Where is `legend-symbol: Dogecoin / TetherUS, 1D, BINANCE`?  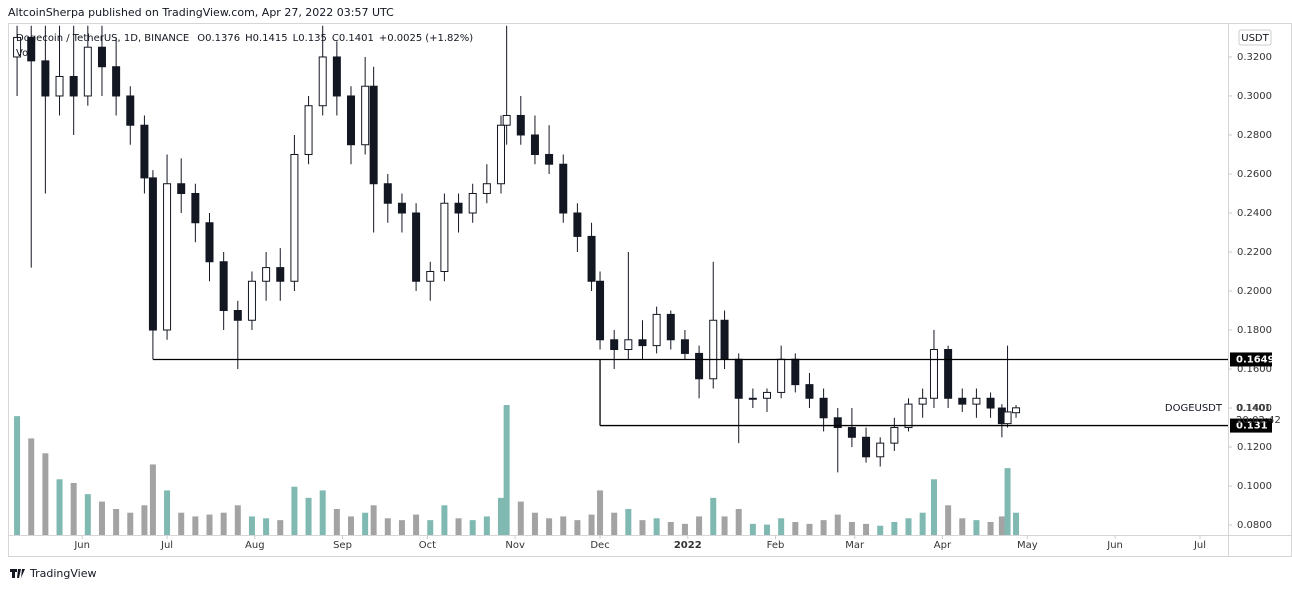 legend-symbol: Dogecoin / TetherUS, 1D, BINANCE is located at coordinates (102, 38).